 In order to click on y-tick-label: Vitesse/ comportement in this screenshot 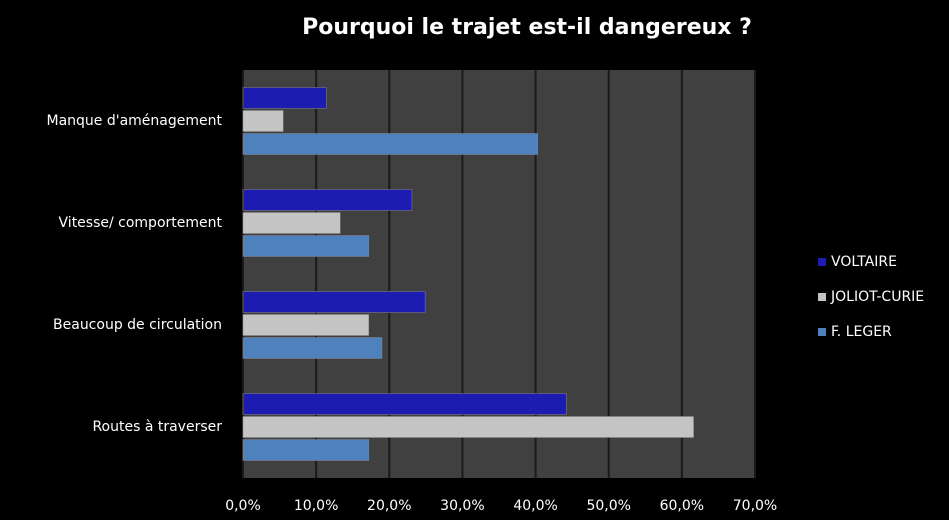, I will do `click(141, 223)`.